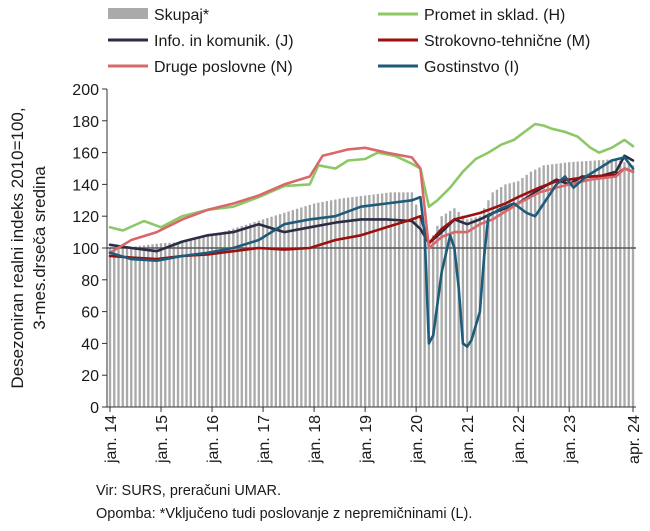 This screenshot has width=650, height=531. I want to click on legend-label: Promet in sklad. (H), so click(494, 15).